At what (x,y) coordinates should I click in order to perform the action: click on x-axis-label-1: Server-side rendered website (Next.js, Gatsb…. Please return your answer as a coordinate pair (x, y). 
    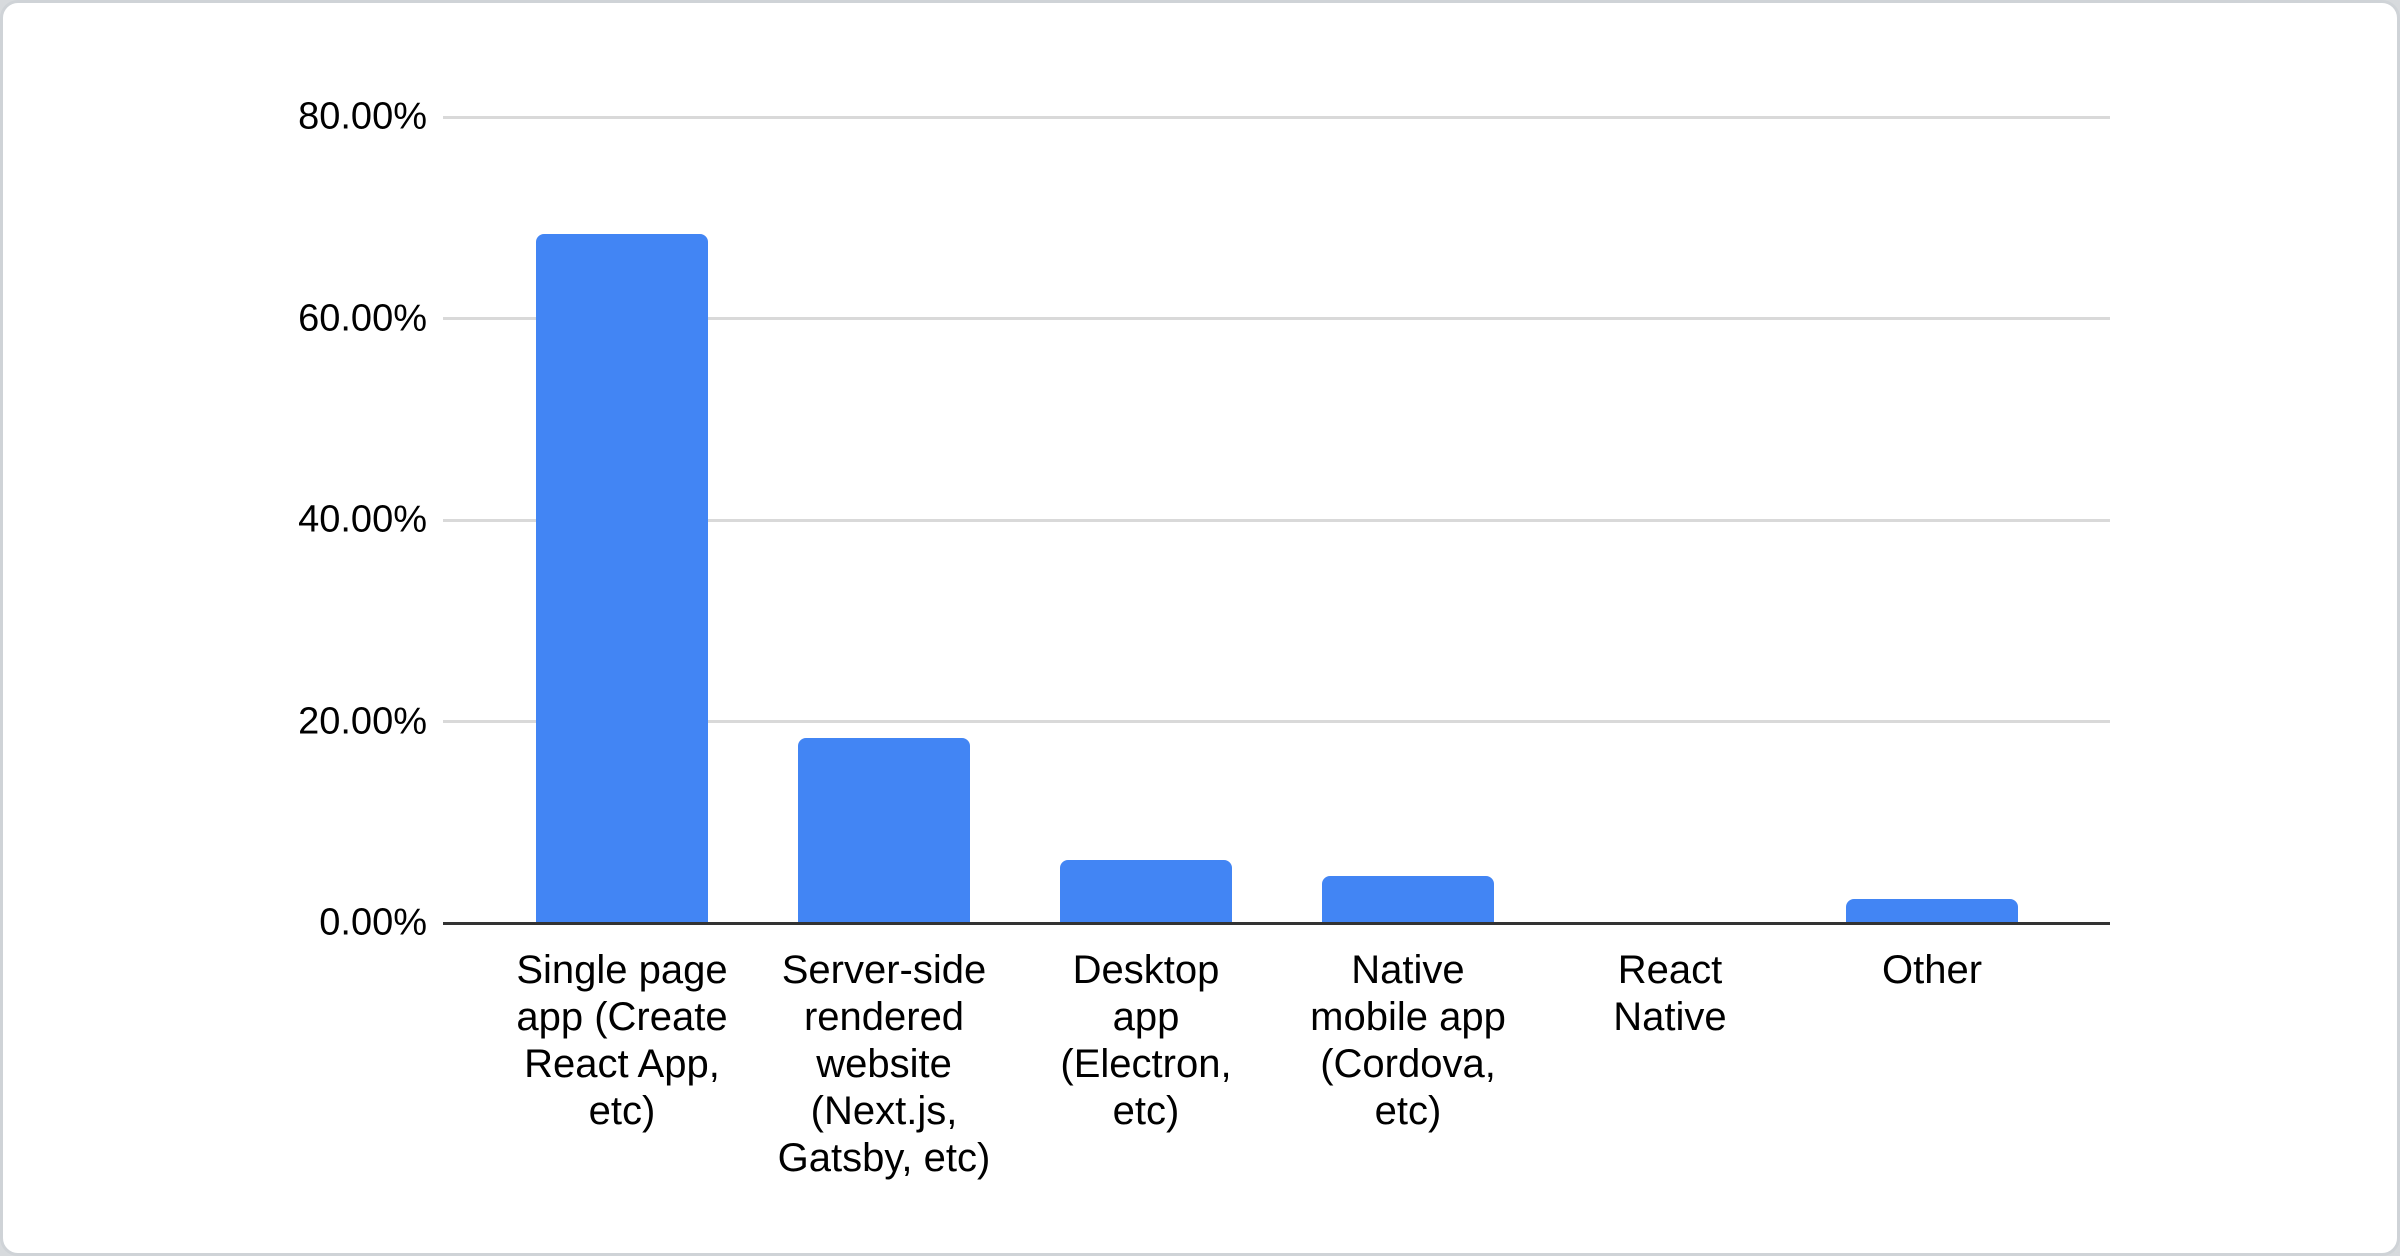
    Looking at the image, I should click on (884, 1064).